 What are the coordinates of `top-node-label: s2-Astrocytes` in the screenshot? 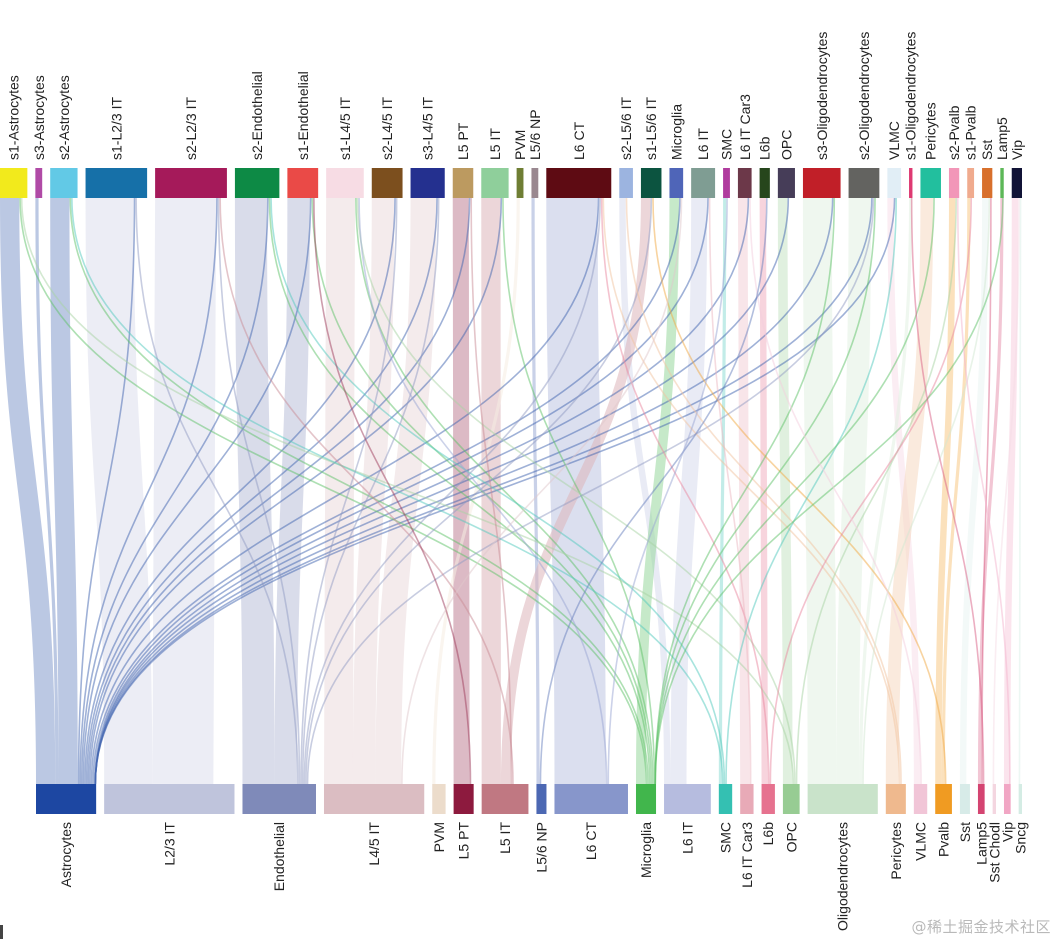 It's located at (64, 117).